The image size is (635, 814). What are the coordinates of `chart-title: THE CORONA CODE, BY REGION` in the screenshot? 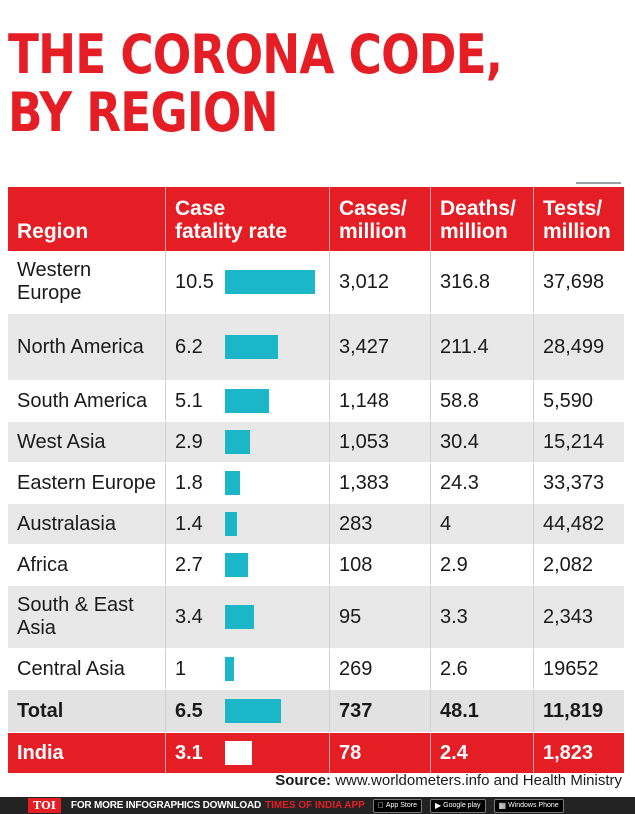 It's located at (255, 84).